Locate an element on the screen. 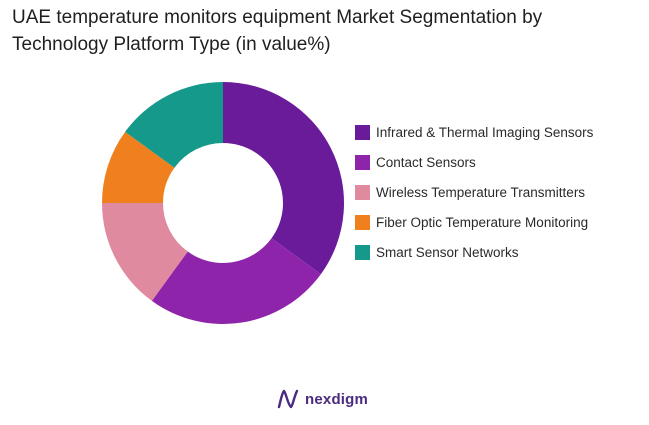  legend-label: Smart Sensor Networks is located at coordinates (447, 252).